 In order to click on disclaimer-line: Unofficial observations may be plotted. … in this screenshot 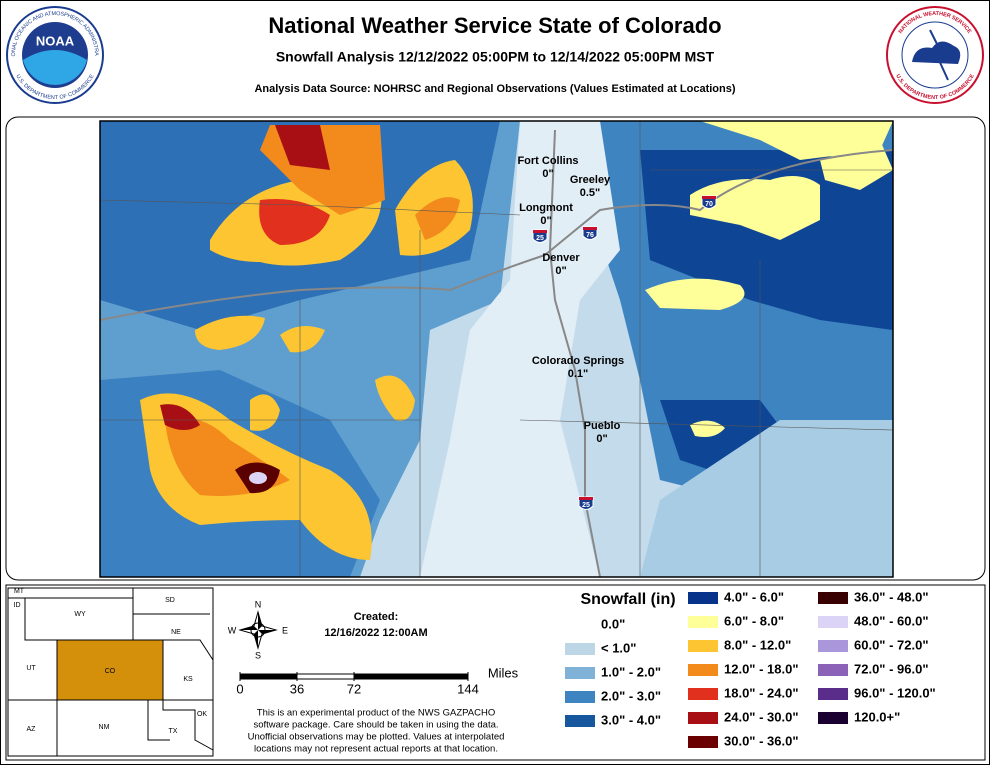, I will do `click(376, 737)`.